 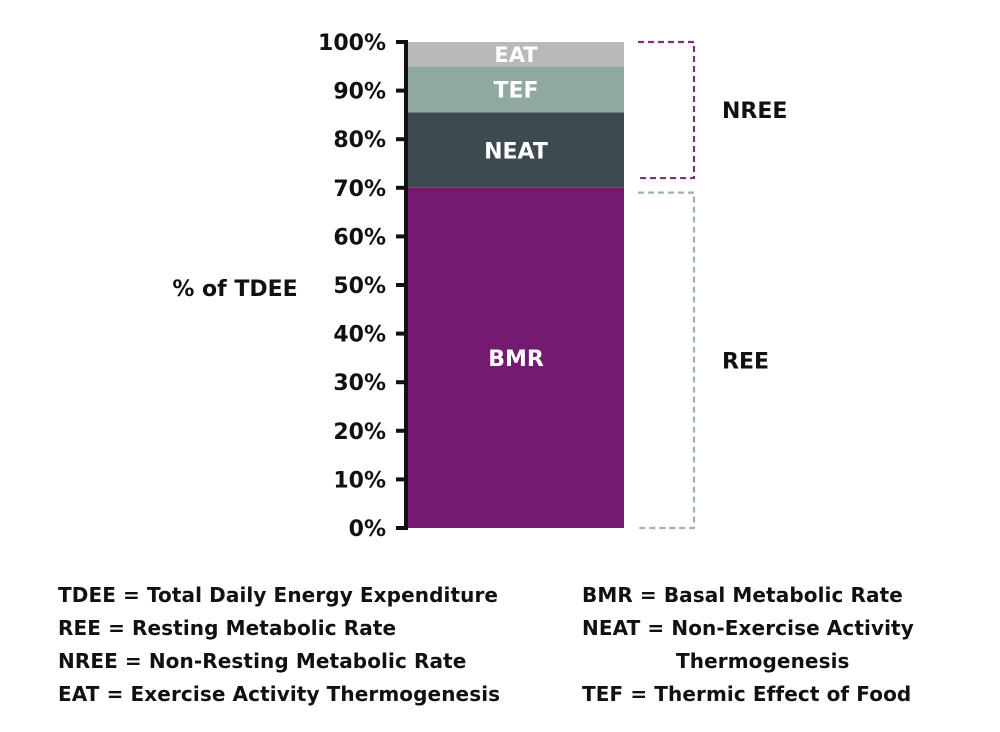 I want to click on y-tick-label: 80%, so click(x=359, y=140).